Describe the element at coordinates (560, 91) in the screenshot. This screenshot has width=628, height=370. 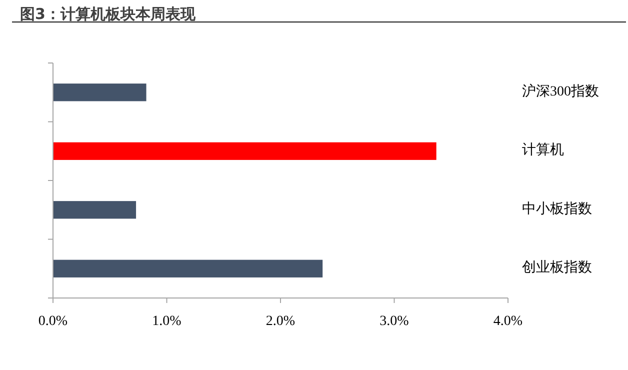
I see `y-tick-label: 沪深300指数` at that location.